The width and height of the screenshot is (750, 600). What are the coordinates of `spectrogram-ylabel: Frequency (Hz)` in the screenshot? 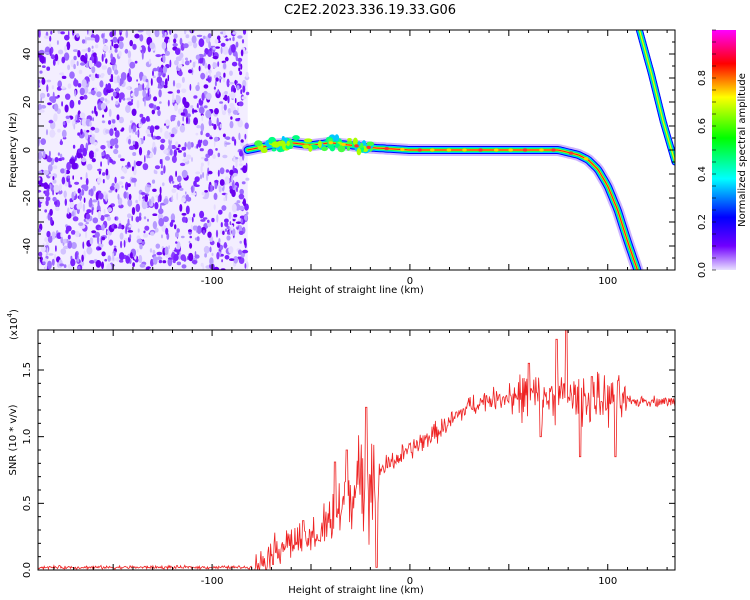 It's located at (13, 150).